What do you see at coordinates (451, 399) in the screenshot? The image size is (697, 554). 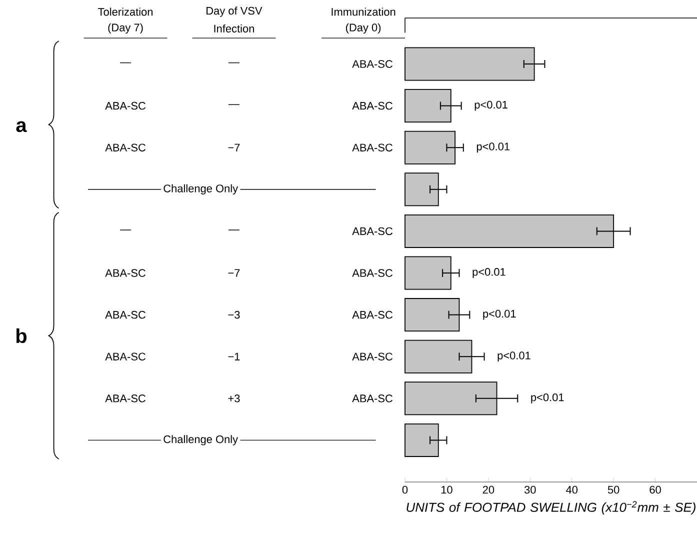 I see `bar` at bounding box center [451, 399].